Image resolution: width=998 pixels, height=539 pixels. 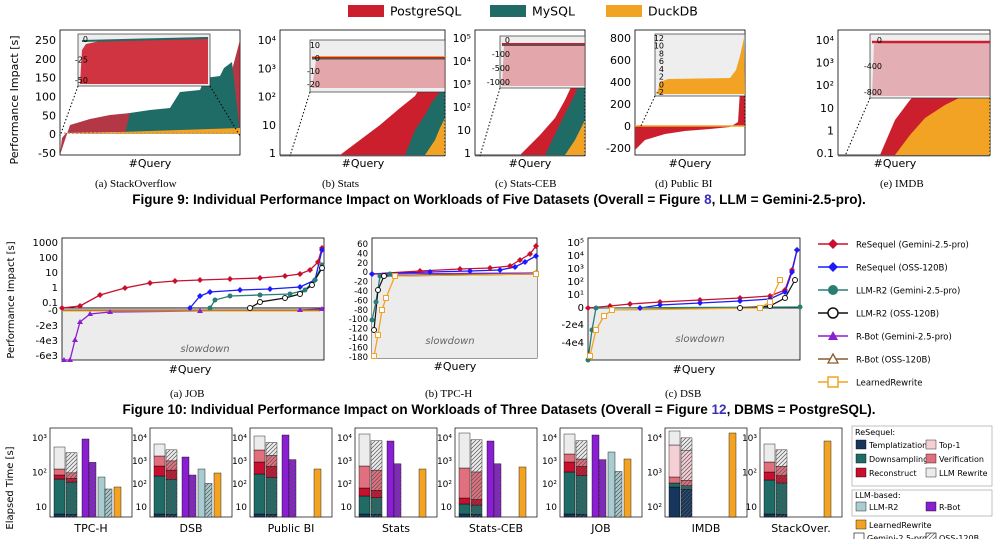 I want to click on fig9-inset-tick: 2, so click(x=661, y=77).